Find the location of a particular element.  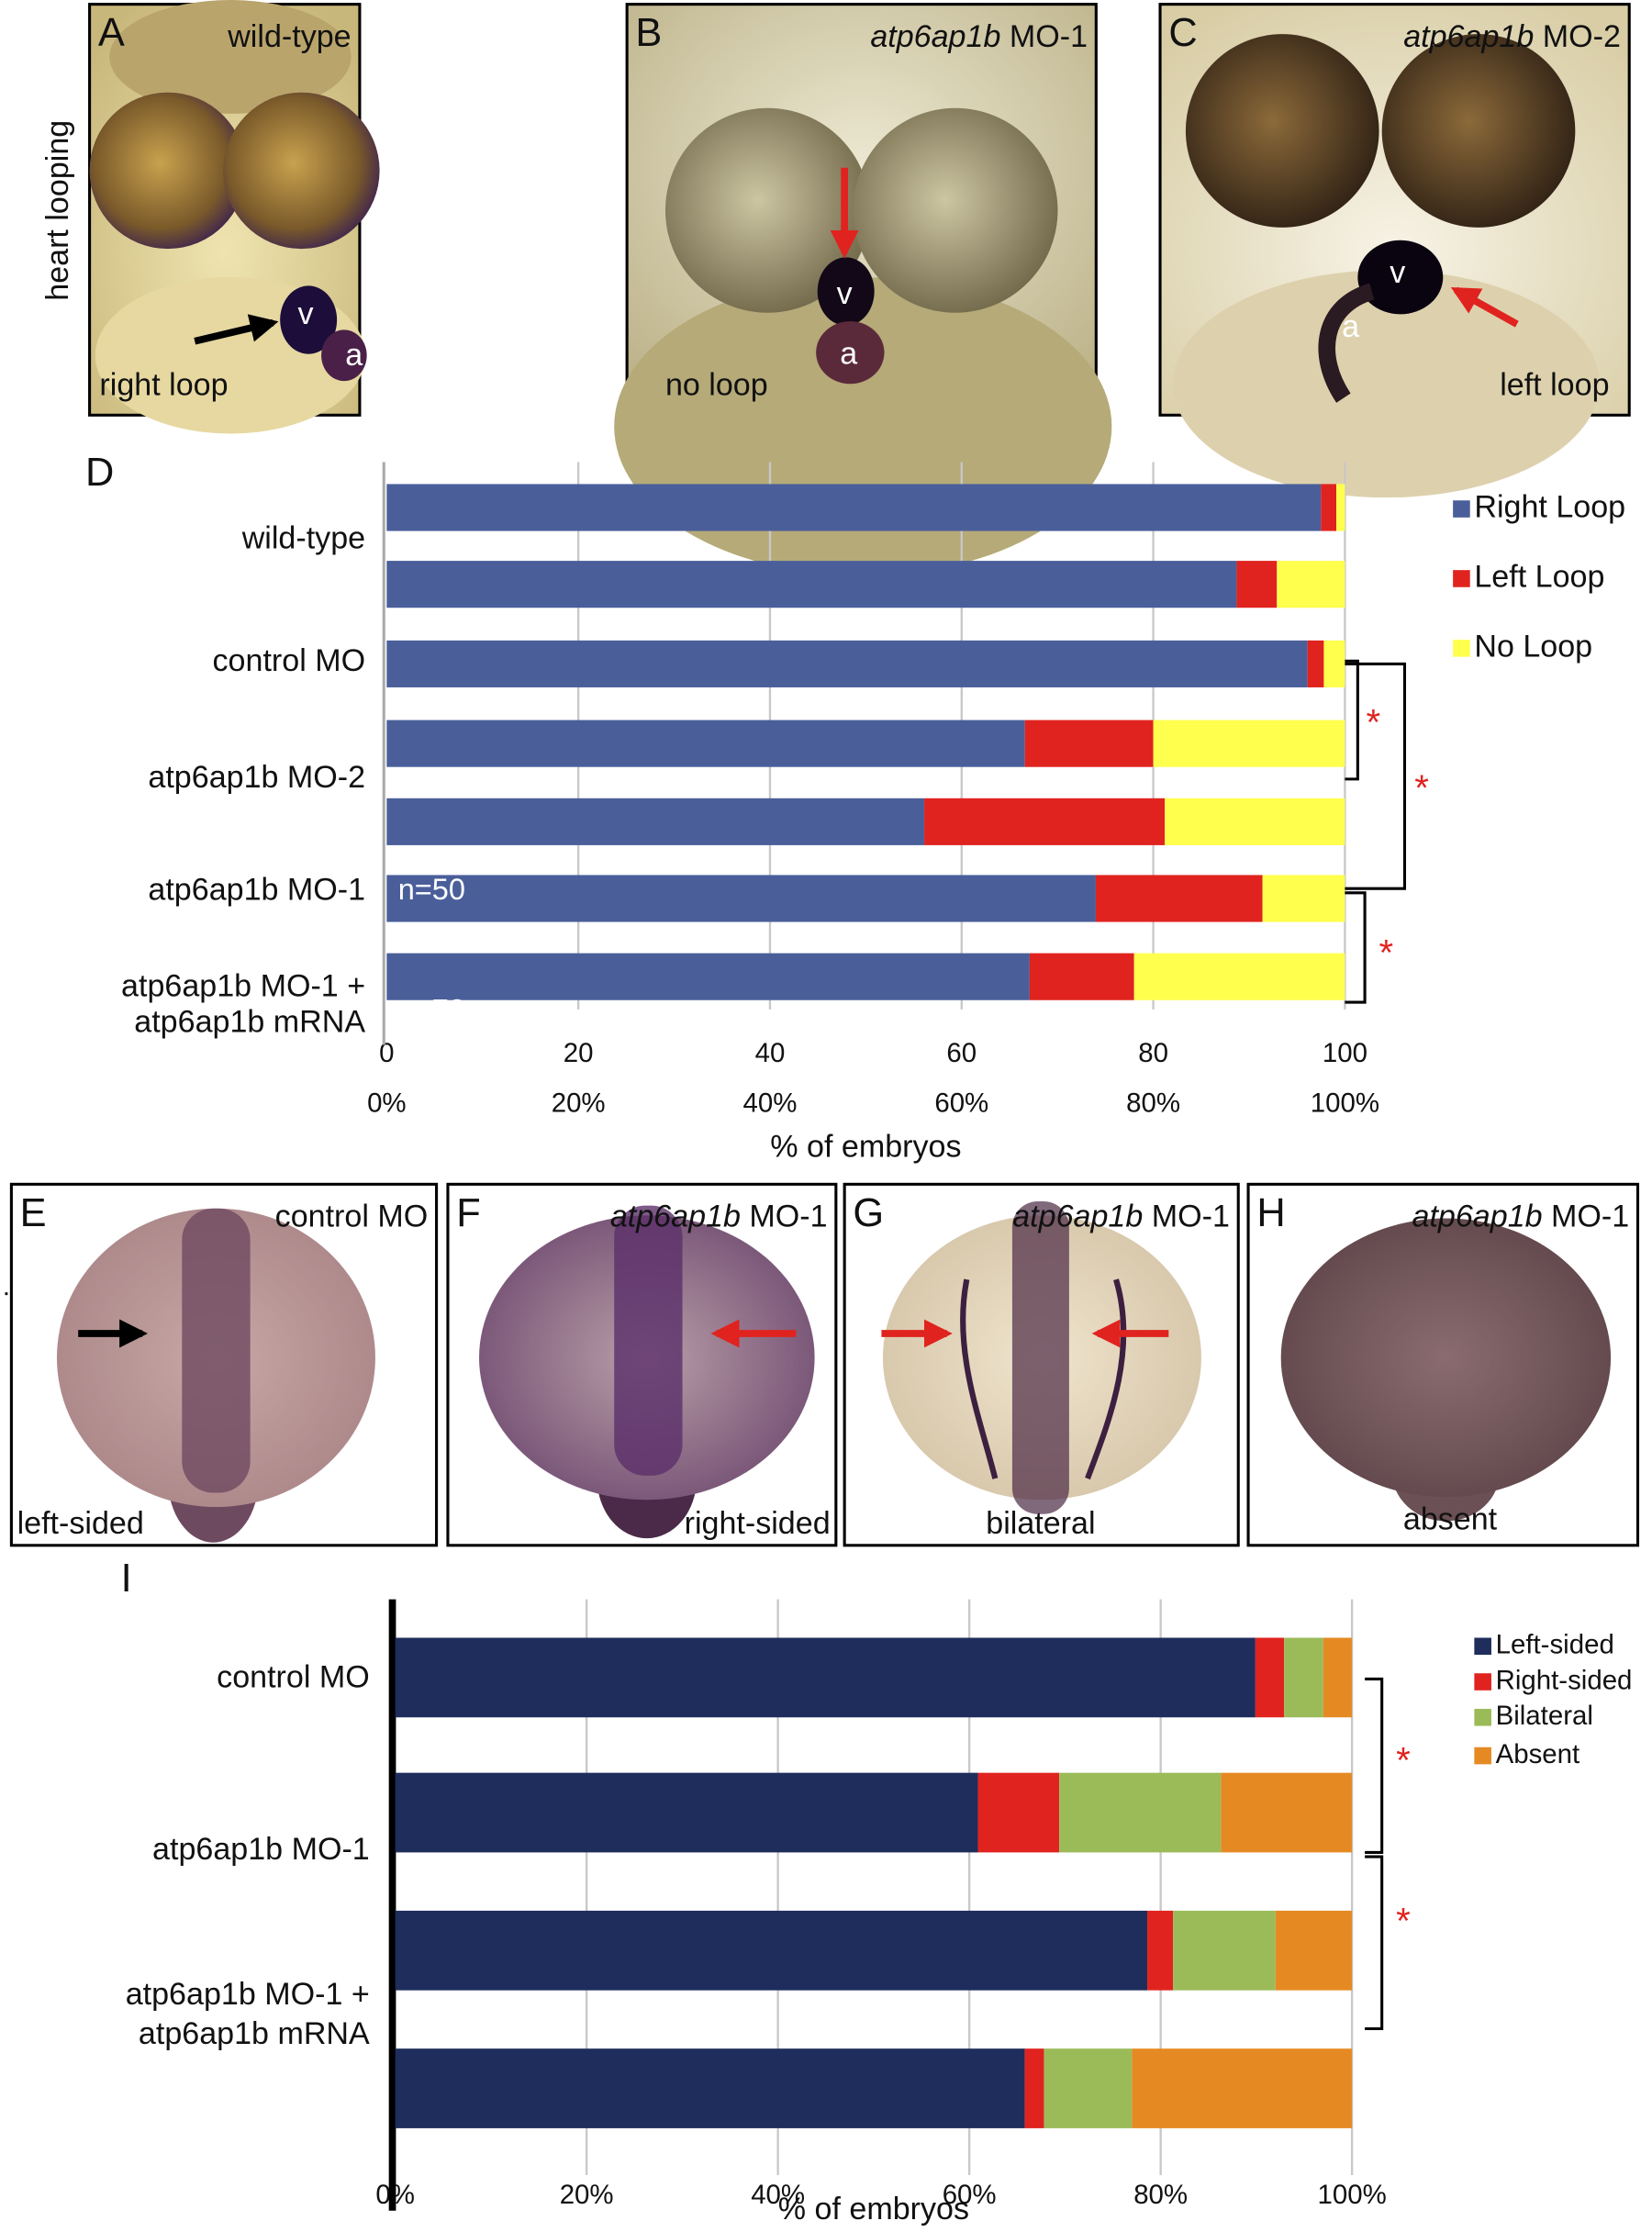

x-tick-label: 0% is located at coordinates (387, 1103).